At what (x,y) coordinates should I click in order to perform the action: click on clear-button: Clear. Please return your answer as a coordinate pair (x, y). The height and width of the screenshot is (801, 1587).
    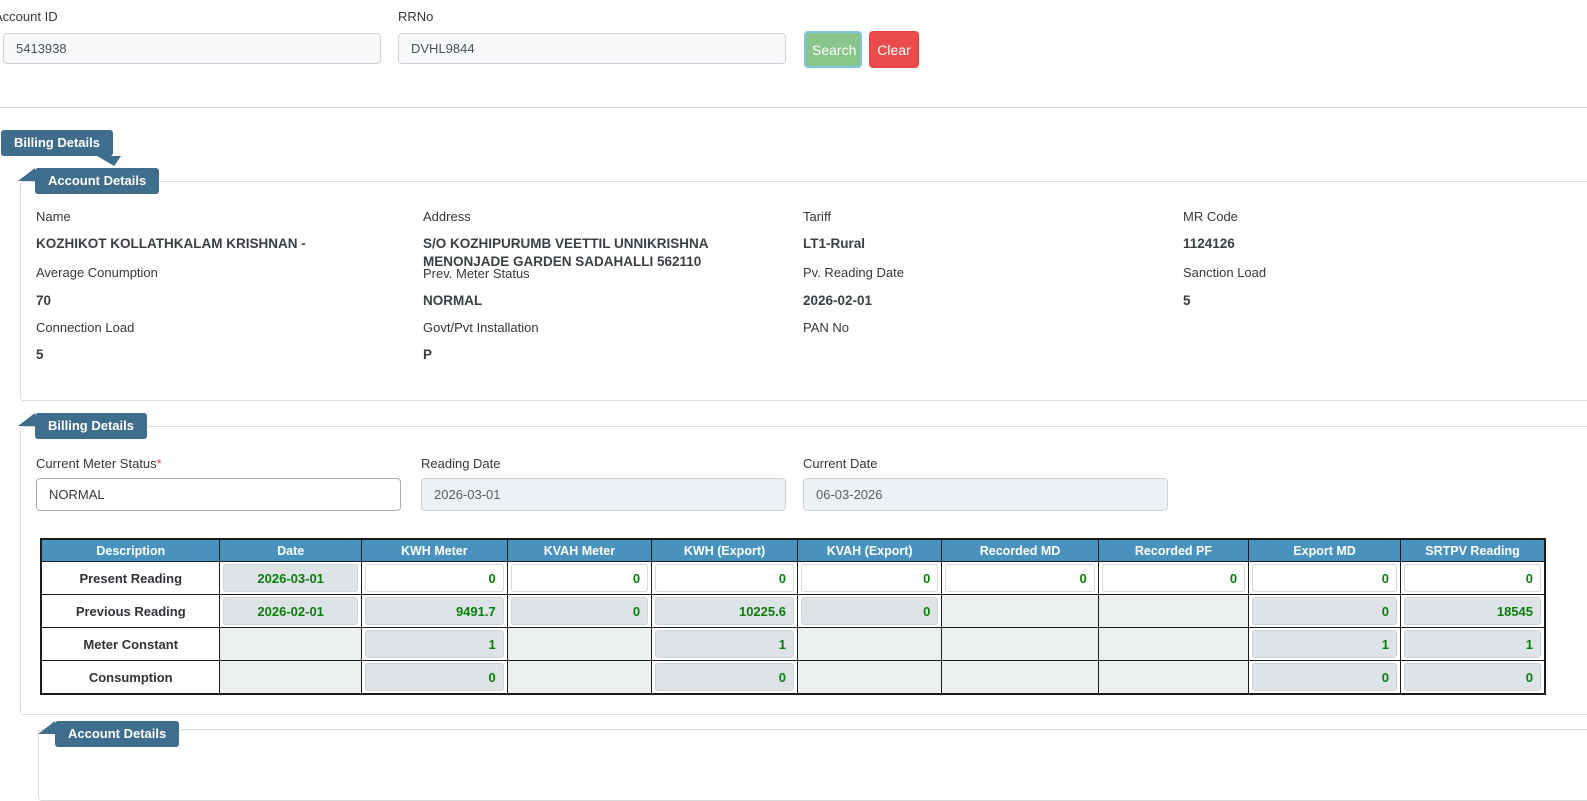
    Looking at the image, I should click on (894, 49).